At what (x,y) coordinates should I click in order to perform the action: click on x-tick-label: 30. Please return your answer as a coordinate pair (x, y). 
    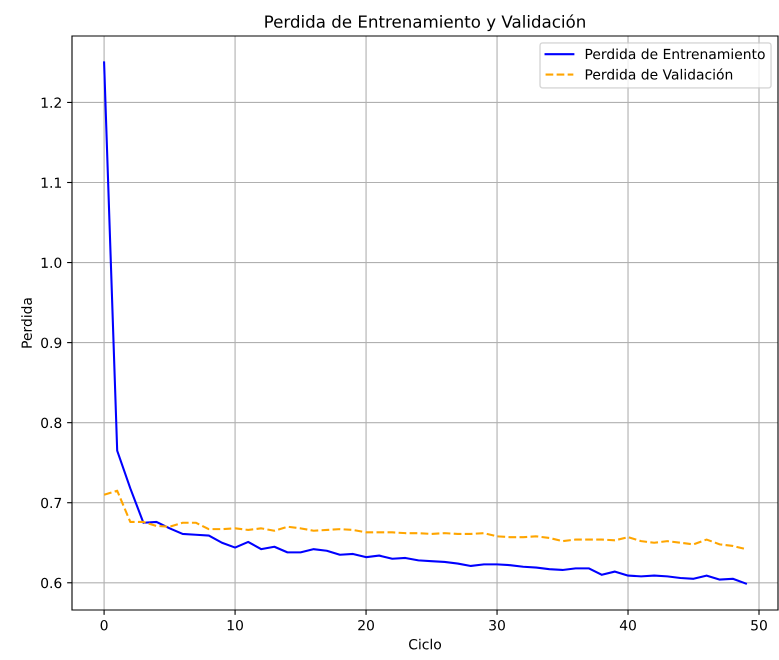
    Looking at the image, I should click on (497, 625).